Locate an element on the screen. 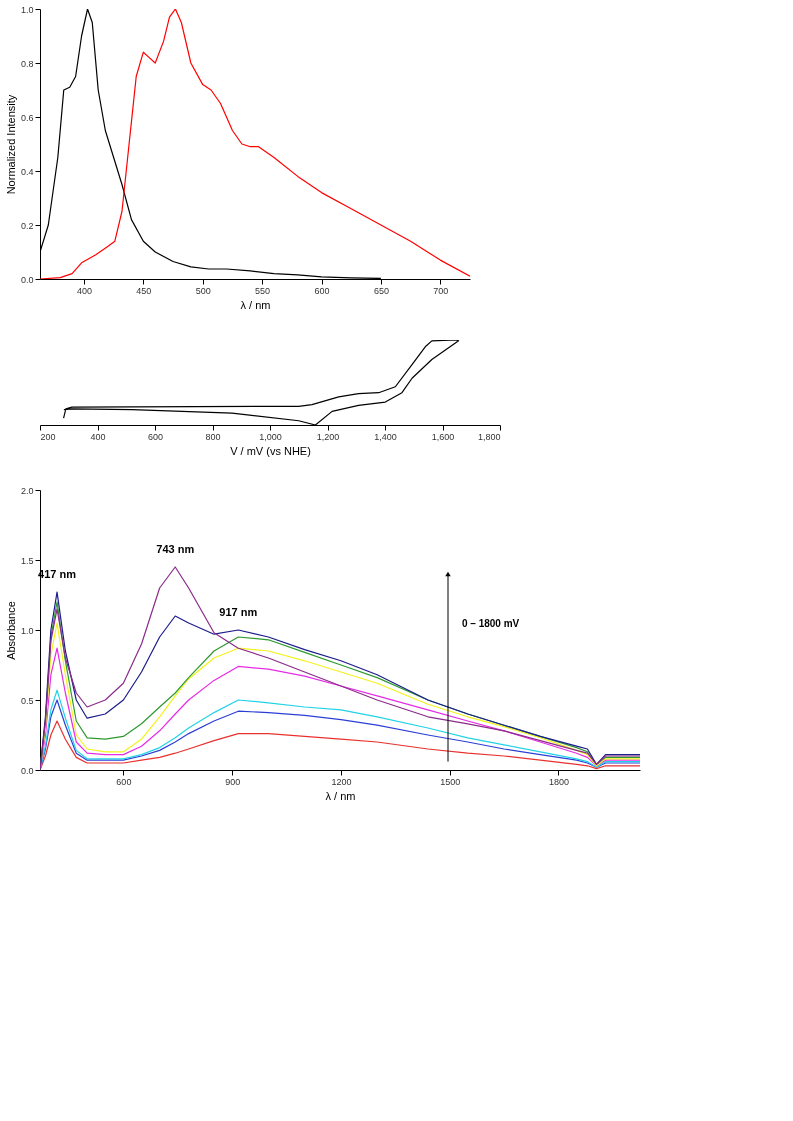  x-tick-label: 500 is located at coordinates (203, 290).